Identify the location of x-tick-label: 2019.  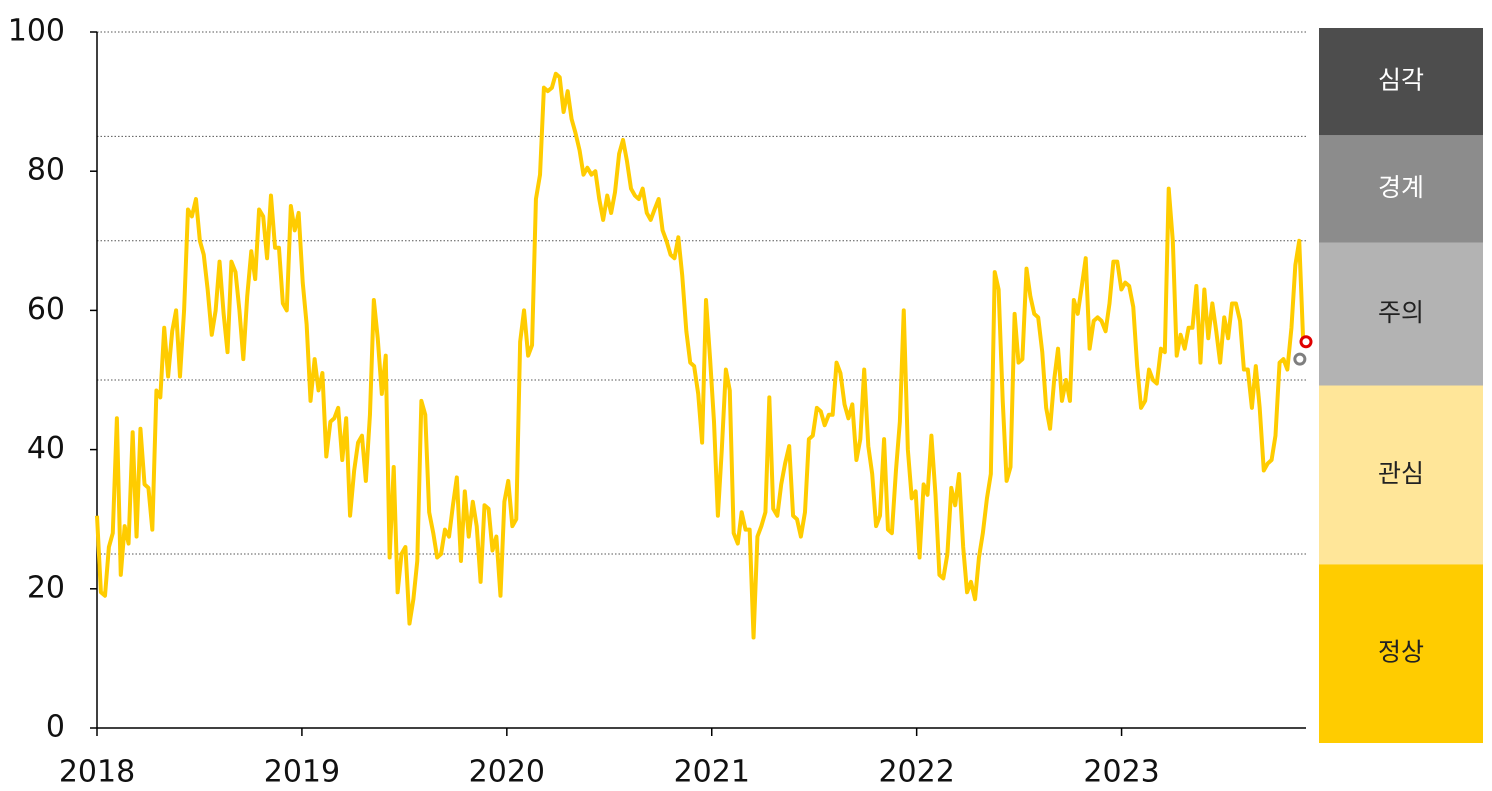
(302, 772).